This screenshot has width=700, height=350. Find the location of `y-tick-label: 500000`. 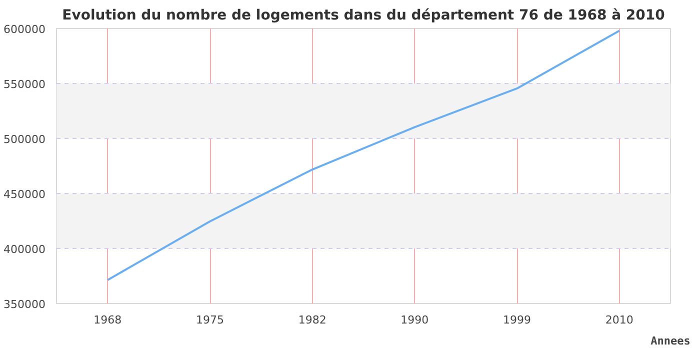

y-tick-label: 500000 is located at coordinates (25, 139).